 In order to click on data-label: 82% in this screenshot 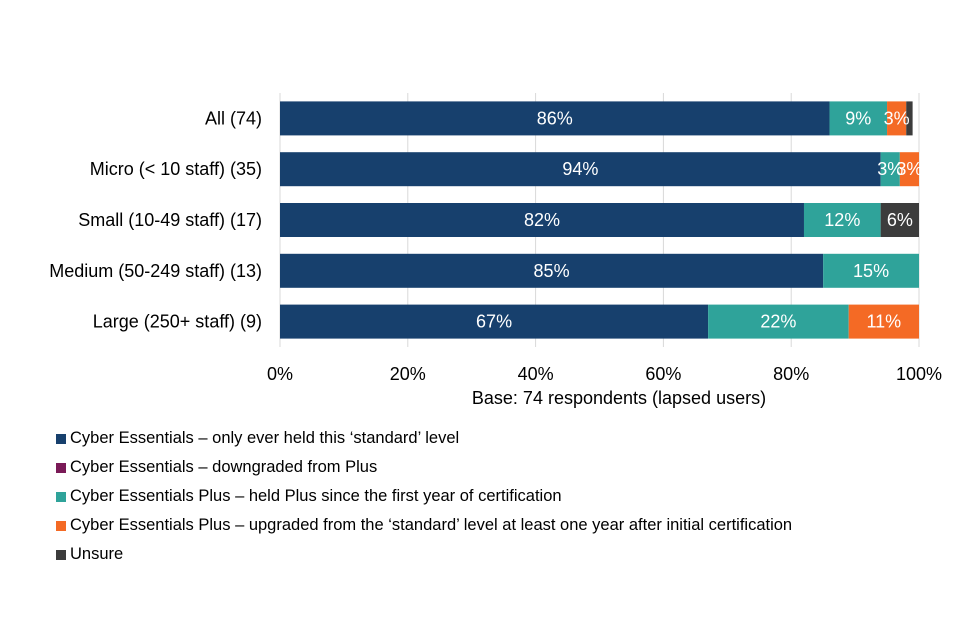, I will do `click(542, 220)`.